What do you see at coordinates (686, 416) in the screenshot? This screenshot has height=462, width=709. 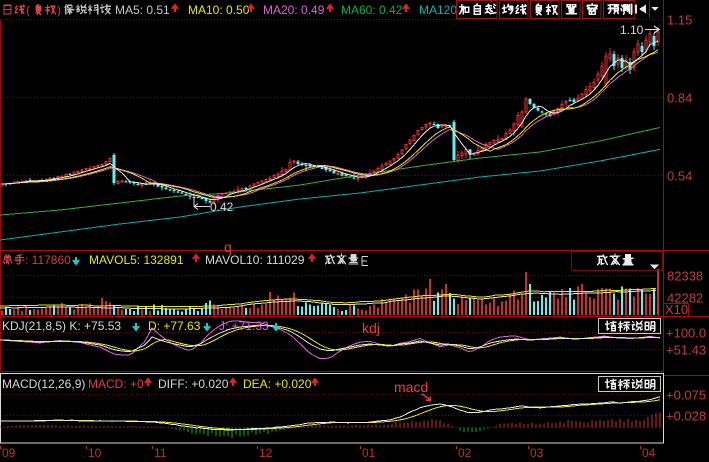 I see `svg-text: +0.028` at bounding box center [686, 416].